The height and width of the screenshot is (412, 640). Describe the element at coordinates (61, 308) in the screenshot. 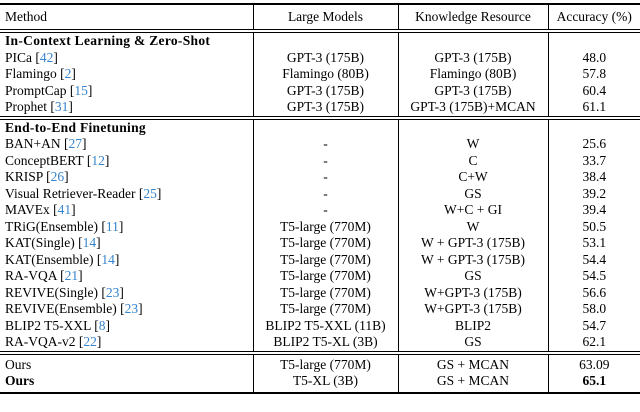

I see `method-label: REVIVE(Ensemble)` at that location.